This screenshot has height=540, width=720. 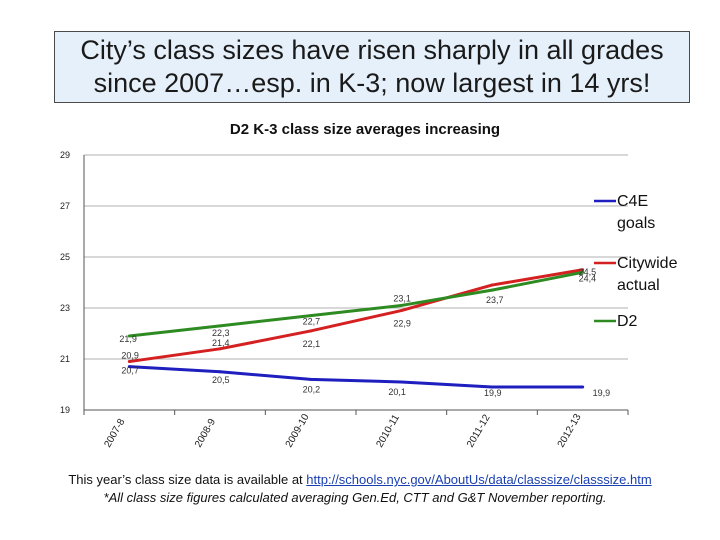 What do you see at coordinates (479, 430) in the screenshot?
I see `x-tick-label: 2011-12` at bounding box center [479, 430].